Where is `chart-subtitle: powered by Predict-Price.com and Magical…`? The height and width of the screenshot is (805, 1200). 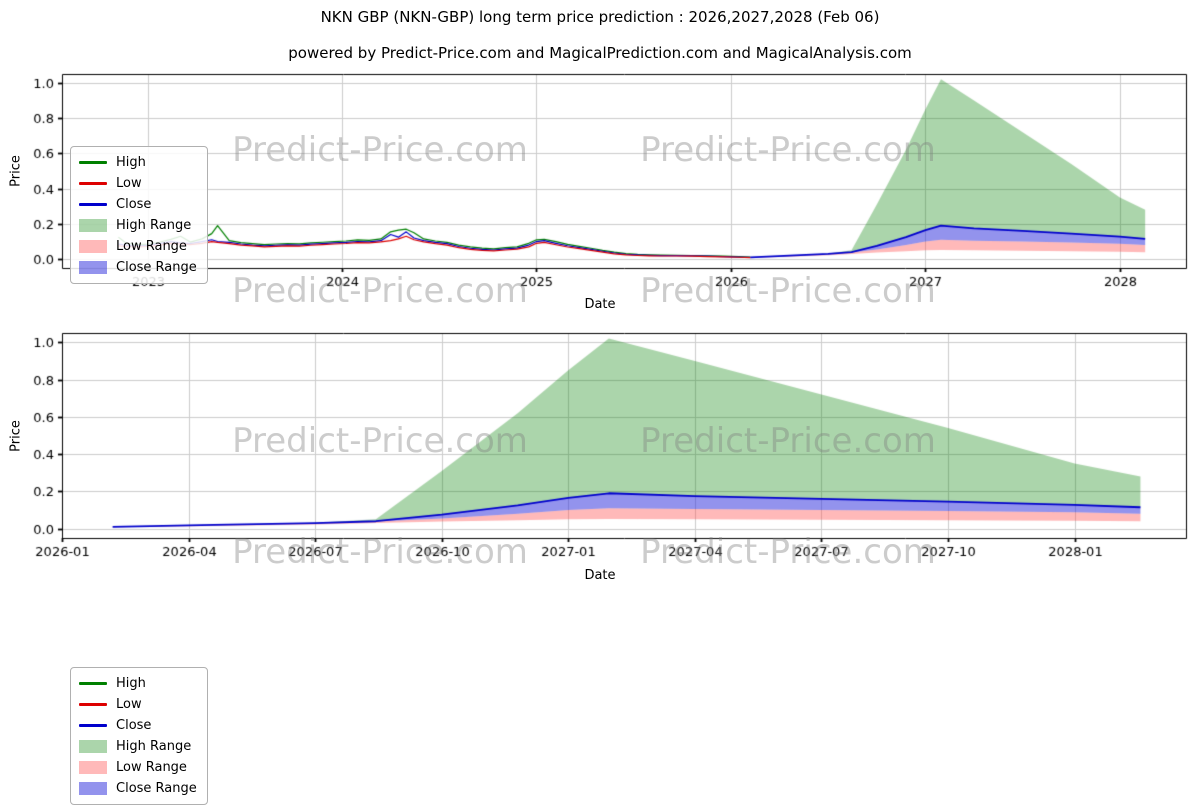 chart-subtitle: powered by Predict-Price.com and Magical… is located at coordinates (600, 53).